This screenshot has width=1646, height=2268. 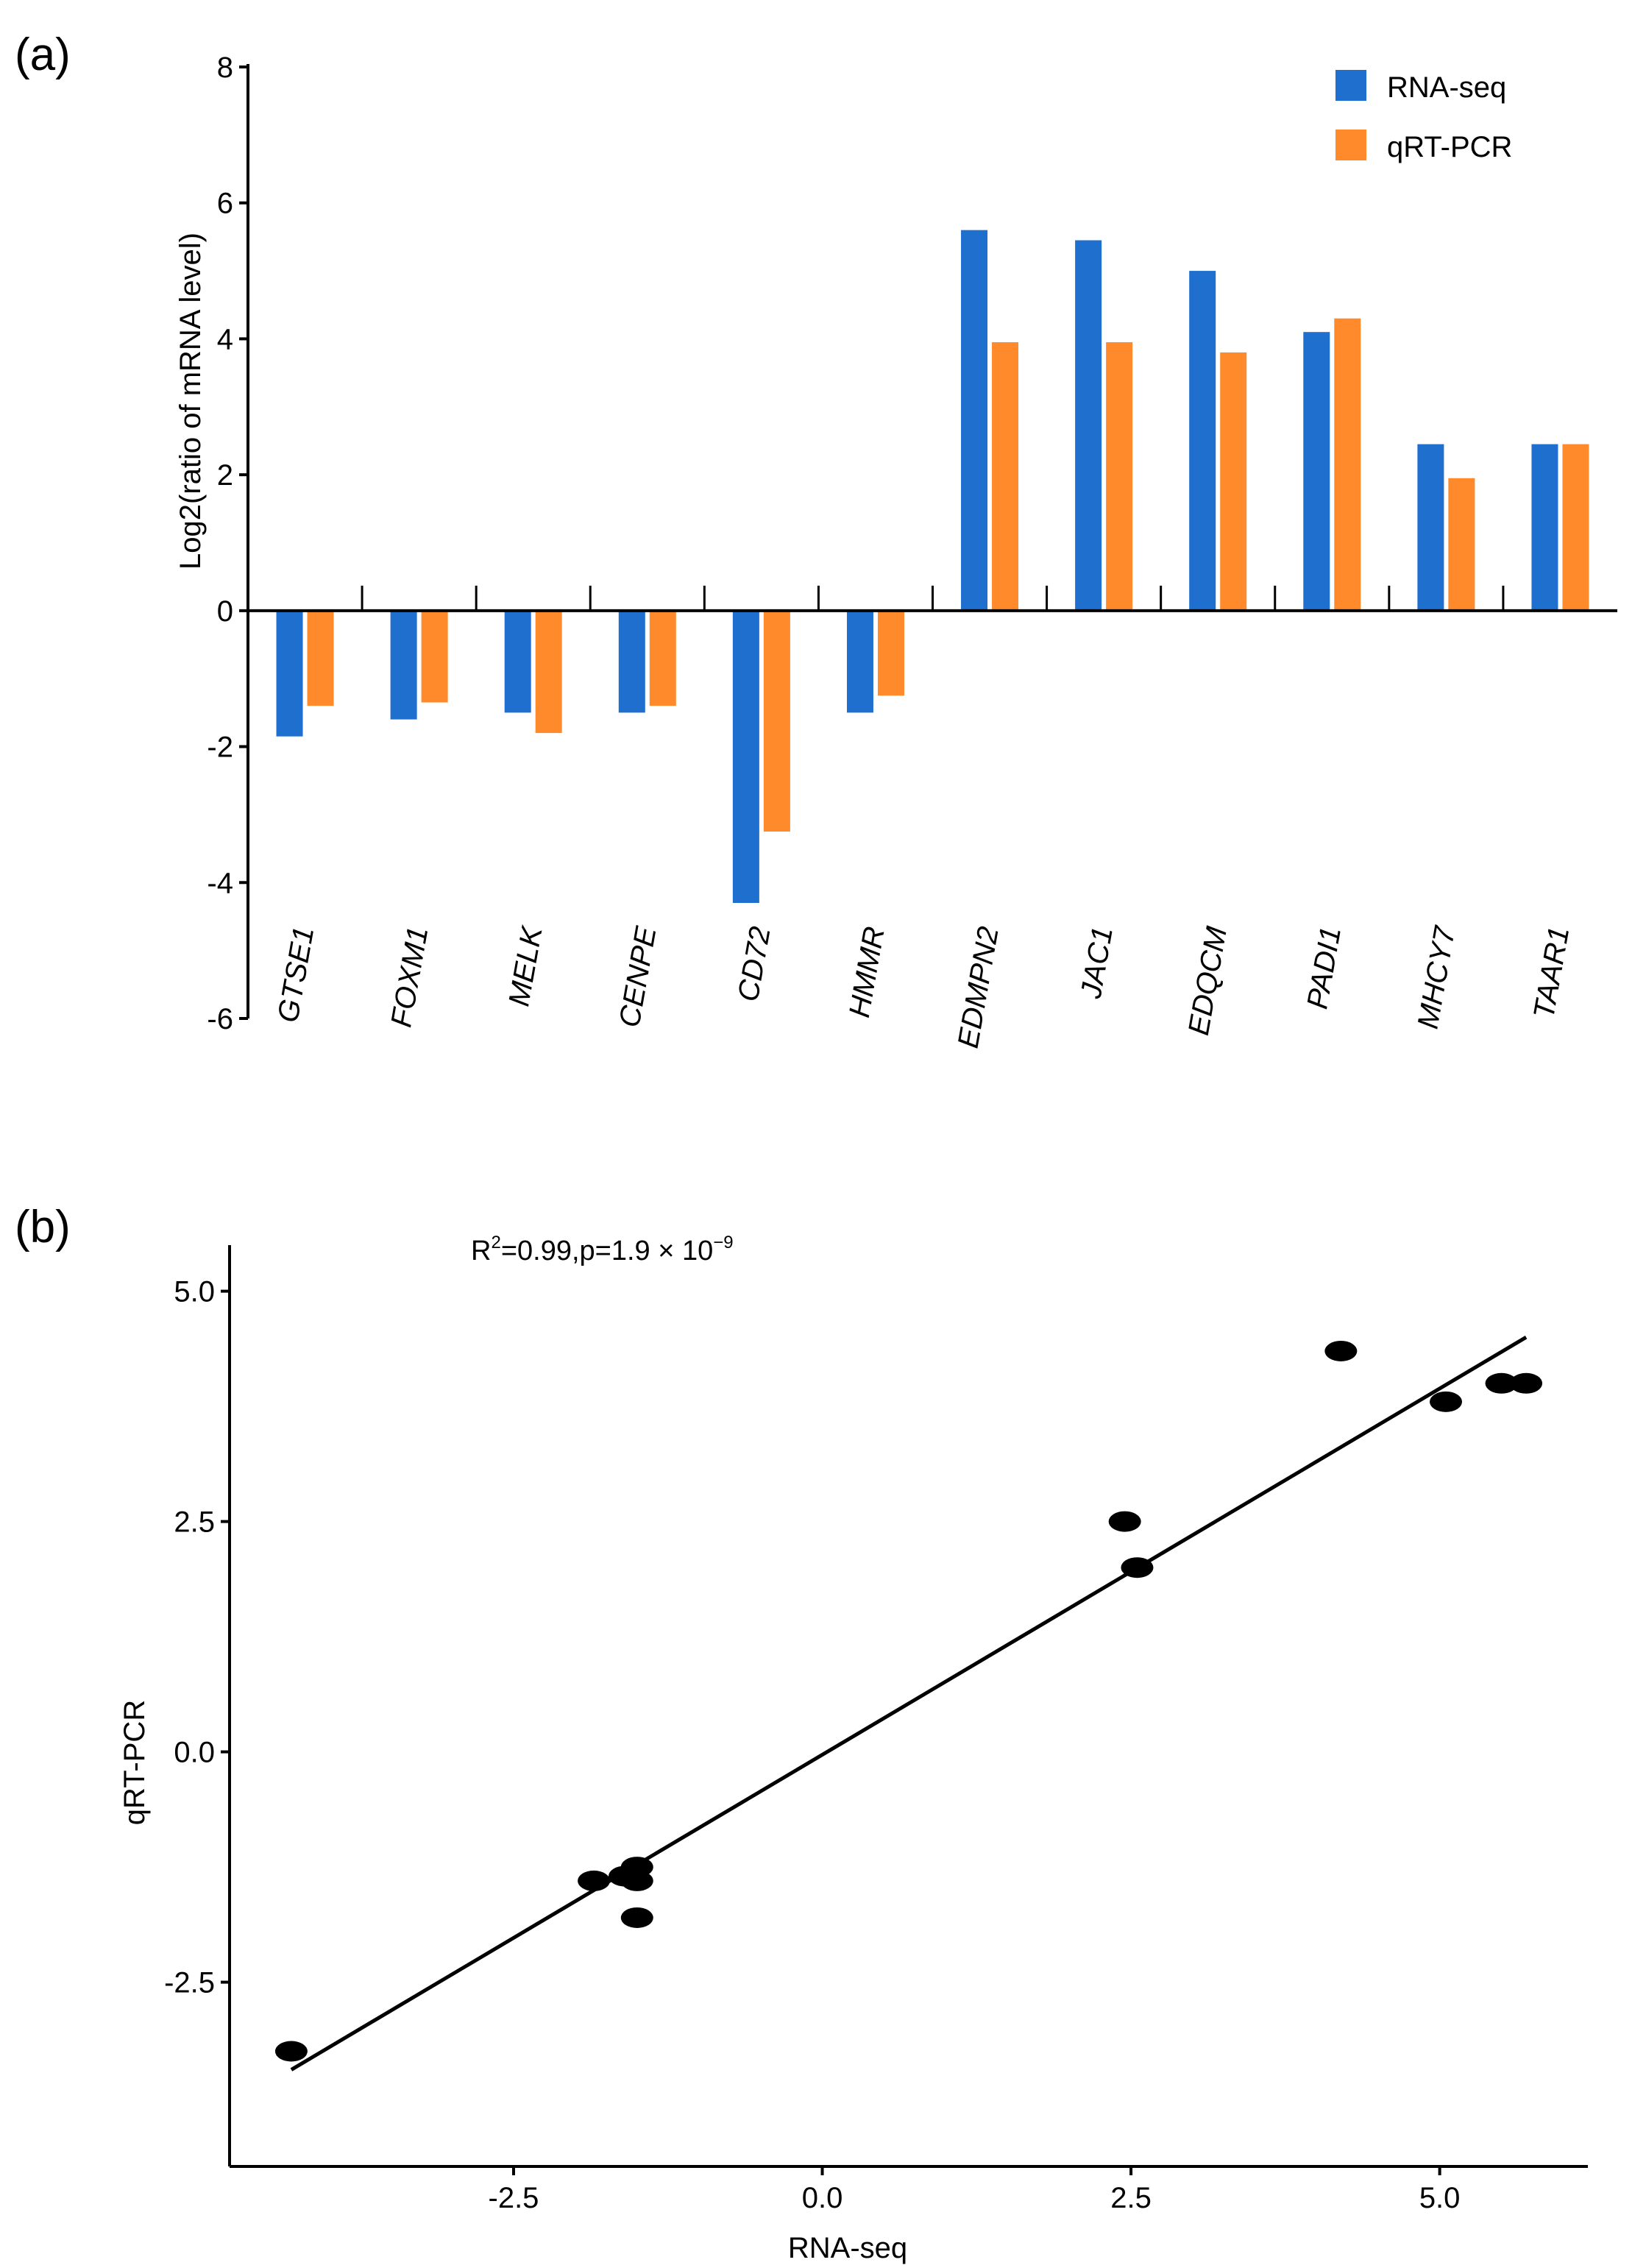 What do you see at coordinates (777, 721) in the screenshot?
I see `bar-qrt-pcr-cd72` at bounding box center [777, 721].